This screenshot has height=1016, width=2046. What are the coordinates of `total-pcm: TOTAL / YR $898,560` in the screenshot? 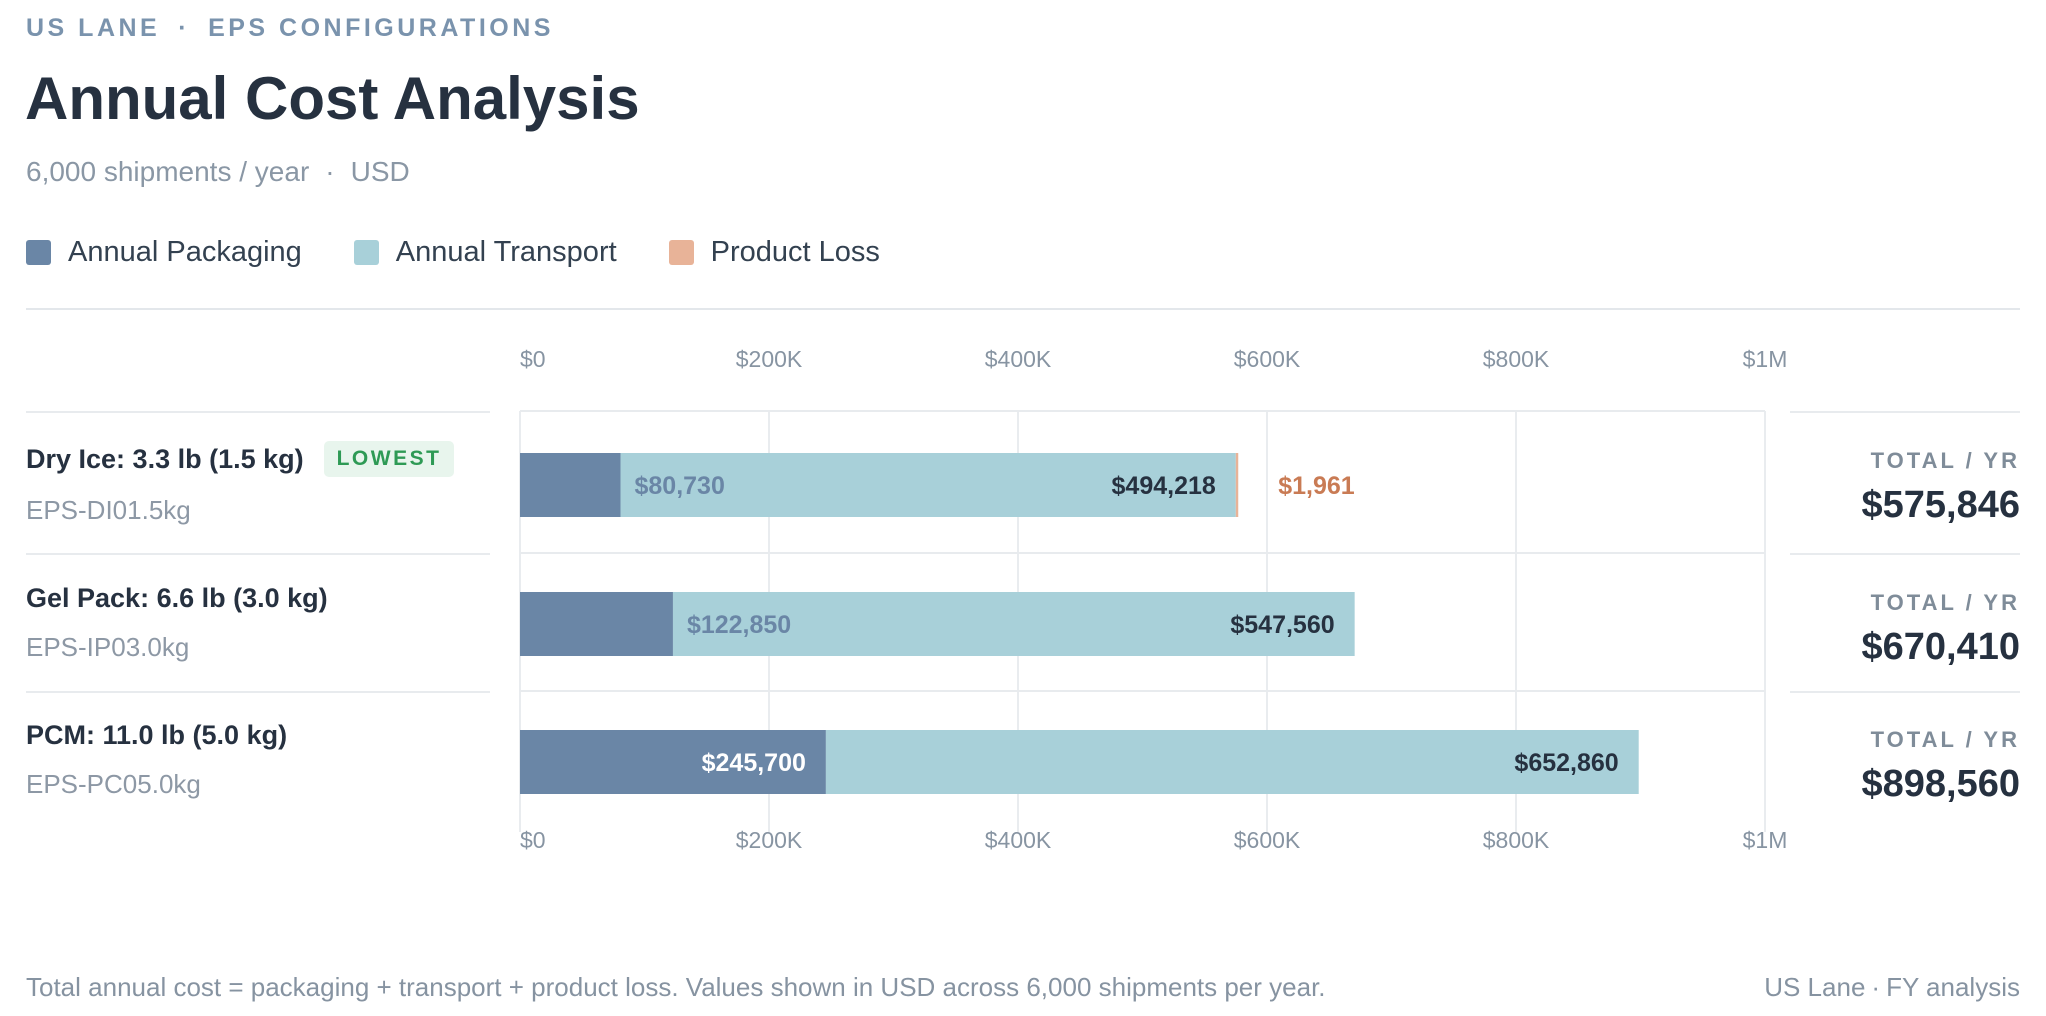 It's located at (1870, 766).